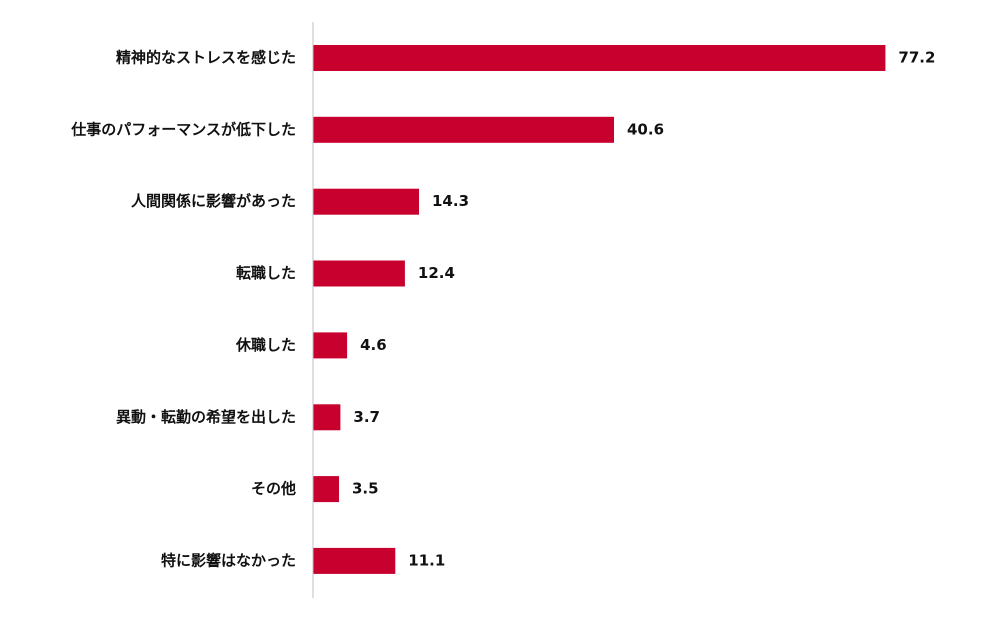 This screenshot has width=1003, height=624. Describe the element at coordinates (213, 201) in the screenshot. I see `category-label-2: 人間関係に影響があった` at that location.